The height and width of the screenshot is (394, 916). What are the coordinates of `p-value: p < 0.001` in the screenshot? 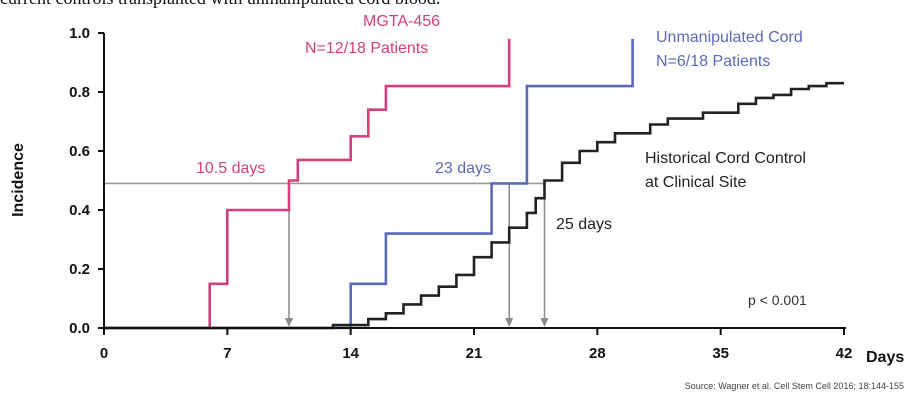 It's located at (777, 300).